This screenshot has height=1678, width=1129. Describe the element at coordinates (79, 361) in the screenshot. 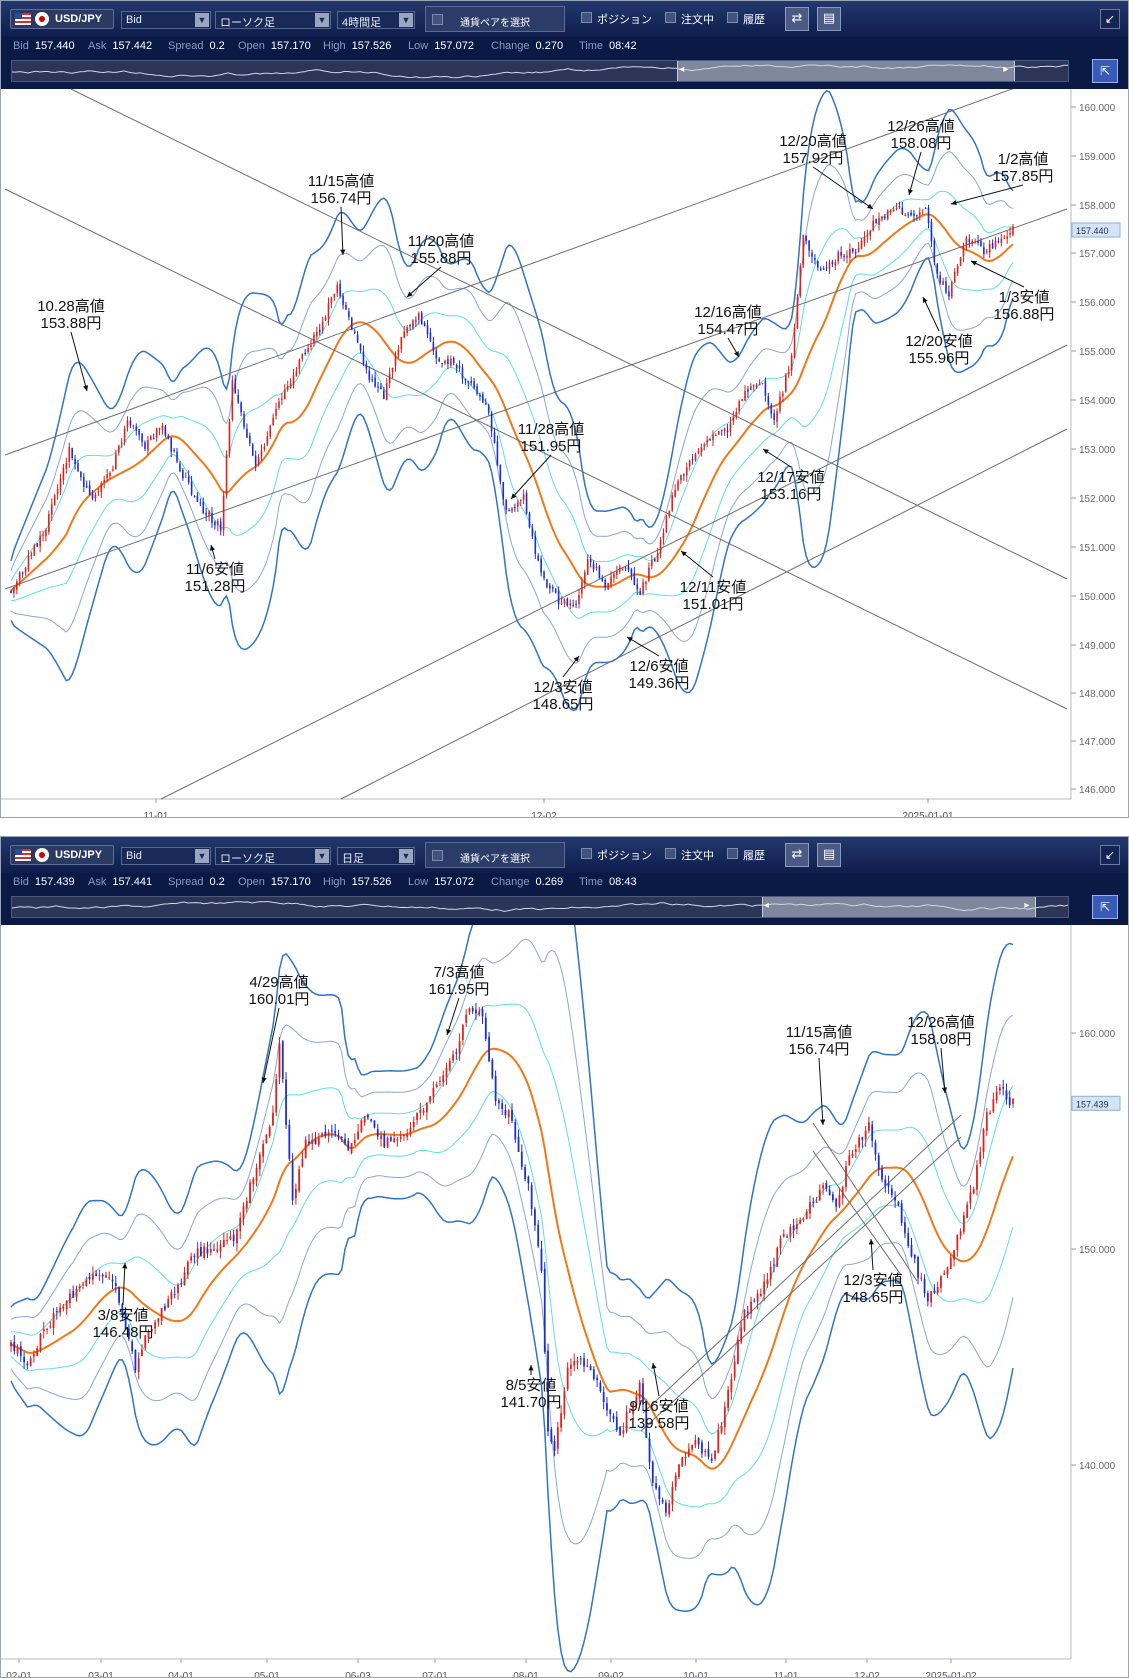

I see `annotation-arrow` at that location.